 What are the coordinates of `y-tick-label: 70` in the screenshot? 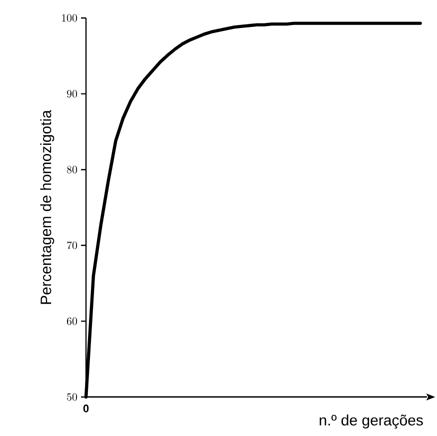 It's located at (72, 246).